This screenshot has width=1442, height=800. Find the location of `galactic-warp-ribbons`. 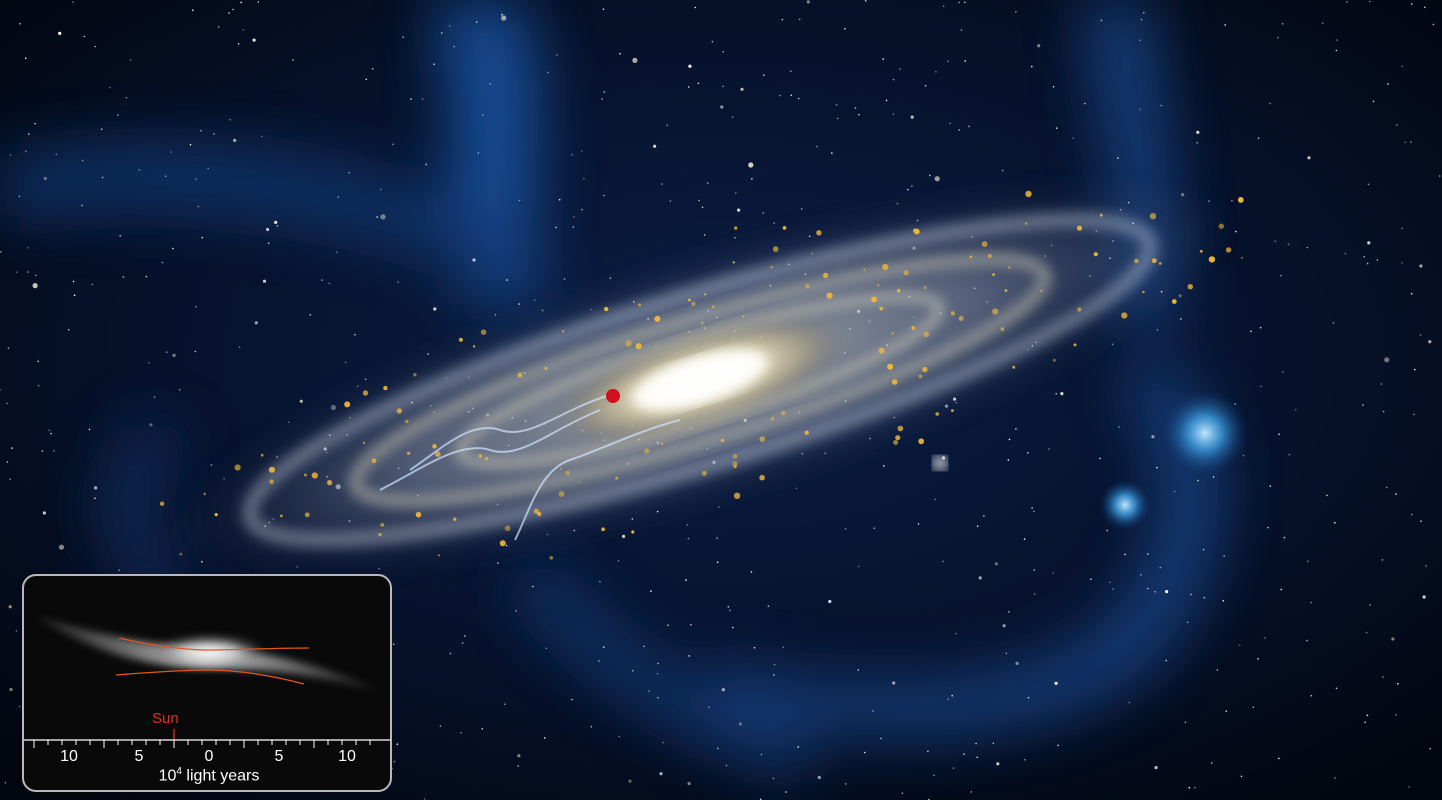

galactic-warp-ribbons is located at coordinates (530, 467).